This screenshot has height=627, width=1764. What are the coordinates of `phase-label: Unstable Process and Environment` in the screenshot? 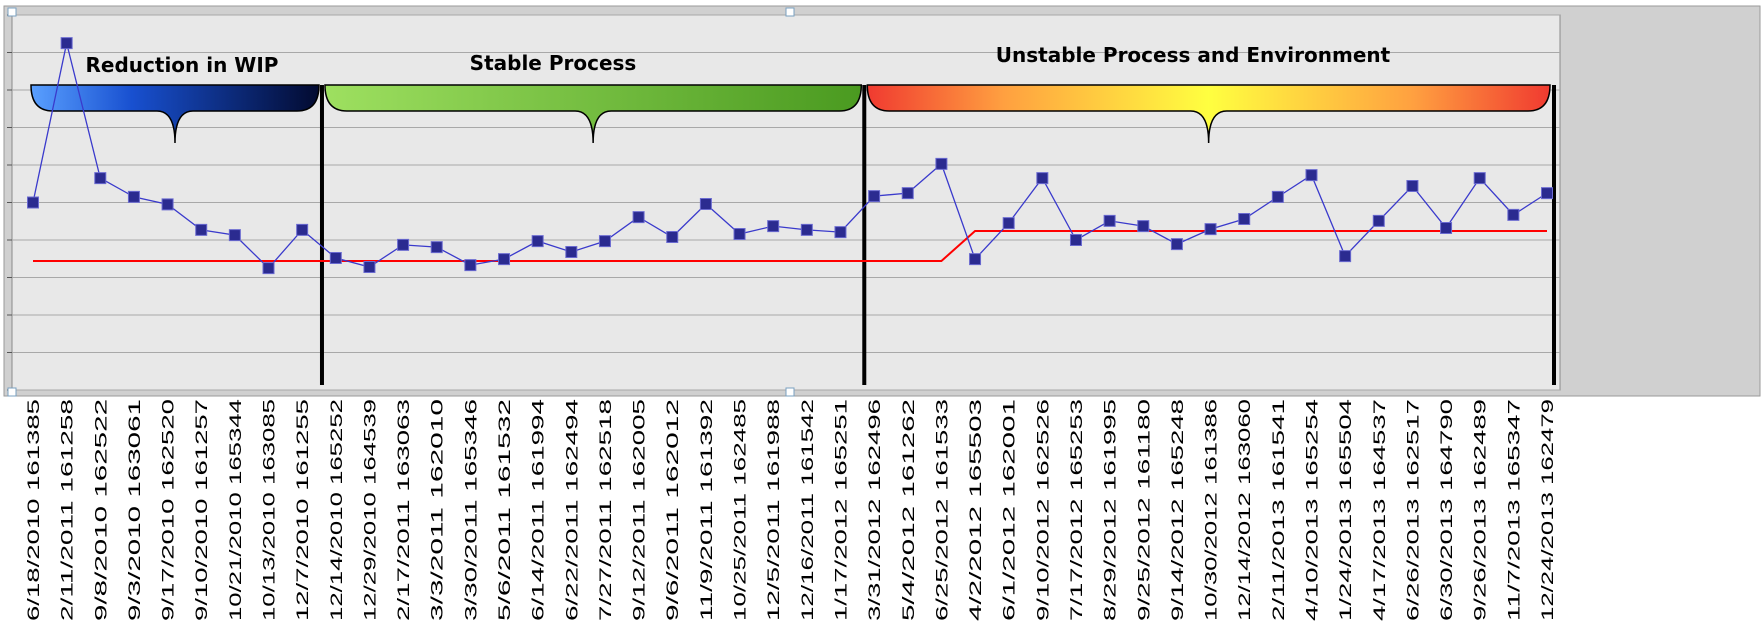 It's located at (1193, 55).